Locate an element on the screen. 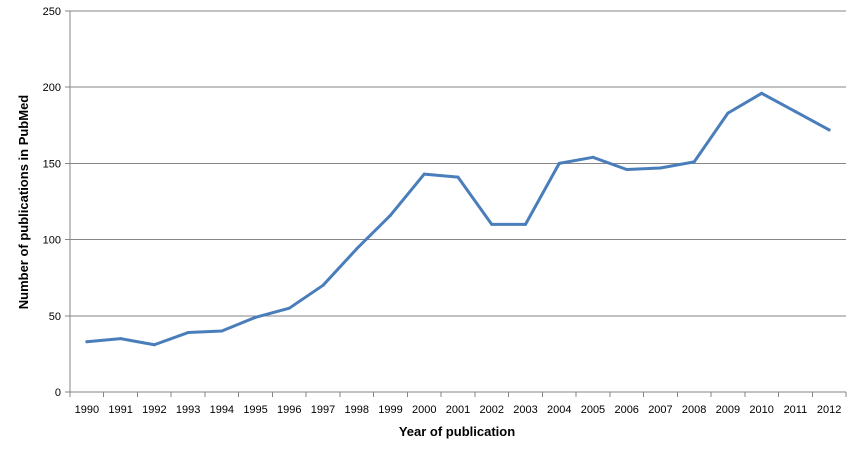 This screenshot has width=857, height=453. y-tick-label: 50 is located at coordinates (55, 317).